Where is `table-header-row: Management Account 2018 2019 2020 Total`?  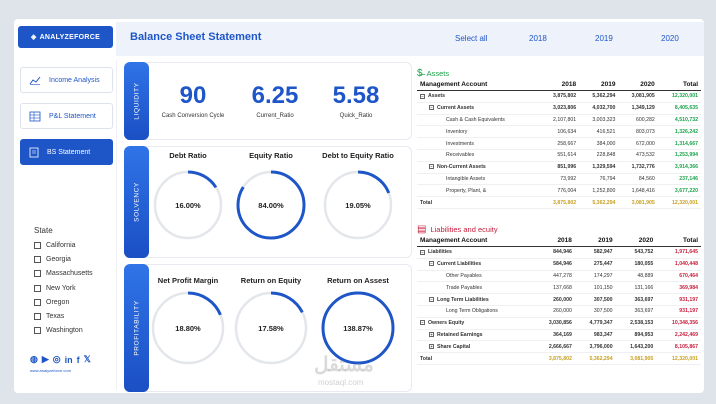
table-header-row: Management Account 2018 2019 2020 Total is located at coordinates (559, 241).